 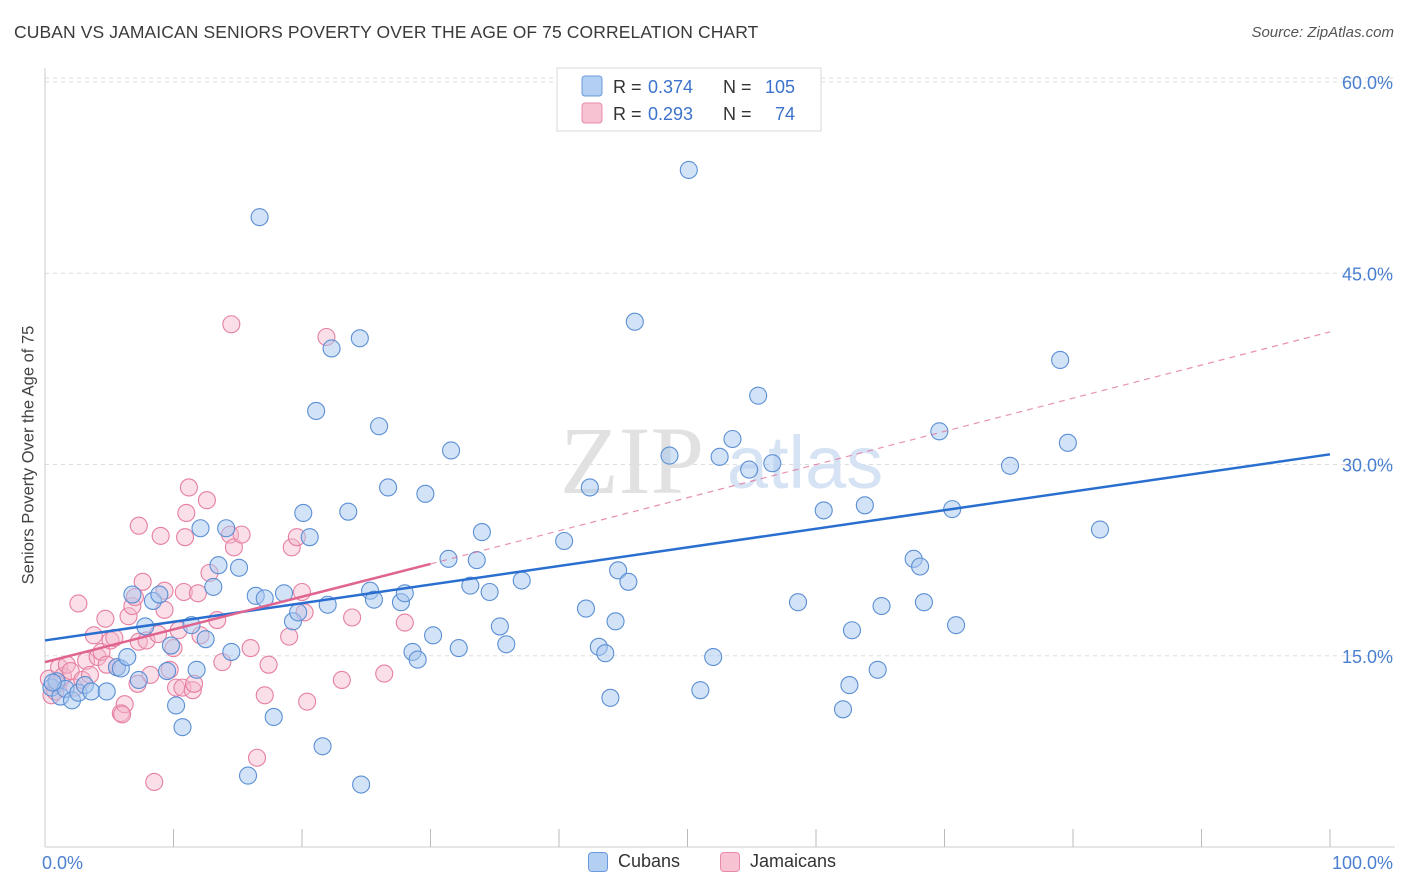 What do you see at coordinates (1362, 863) in the screenshot?
I see `x-tick-label-right: 100.0%` at bounding box center [1362, 863].